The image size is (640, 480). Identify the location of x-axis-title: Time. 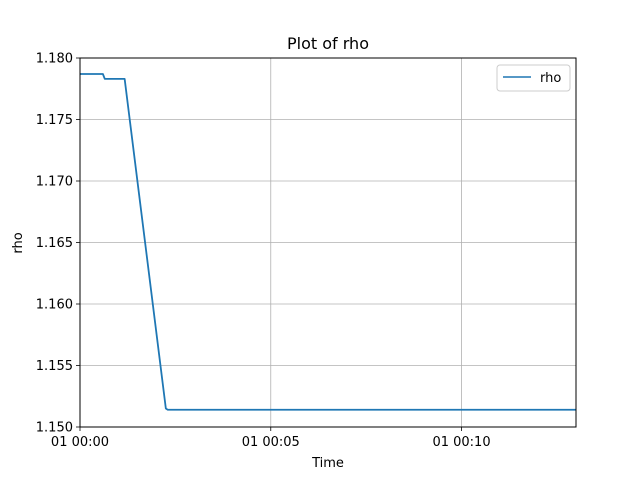
(327, 463).